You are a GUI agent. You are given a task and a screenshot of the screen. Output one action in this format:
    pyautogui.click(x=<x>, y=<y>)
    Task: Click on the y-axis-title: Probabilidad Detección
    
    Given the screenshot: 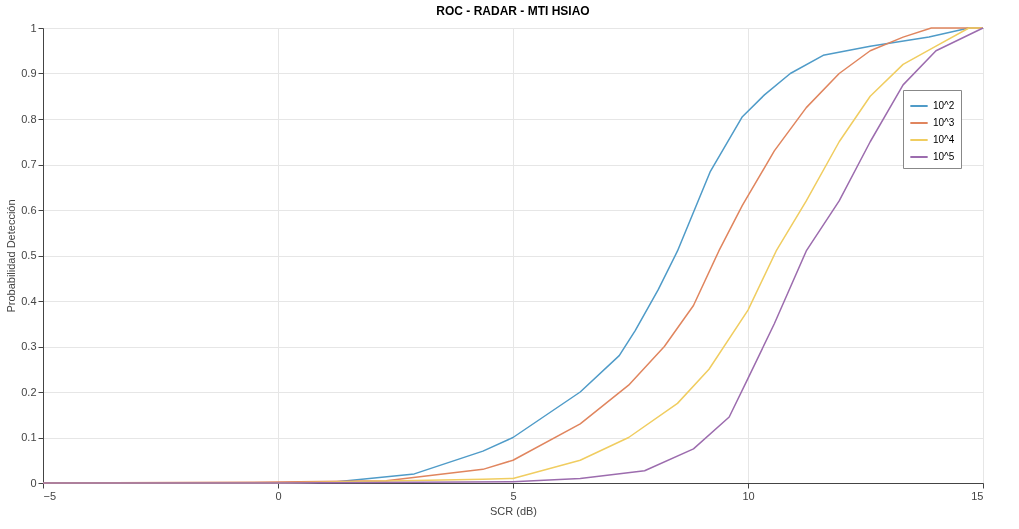 What is the action you would take?
    pyautogui.click(x=11, y=256)
    